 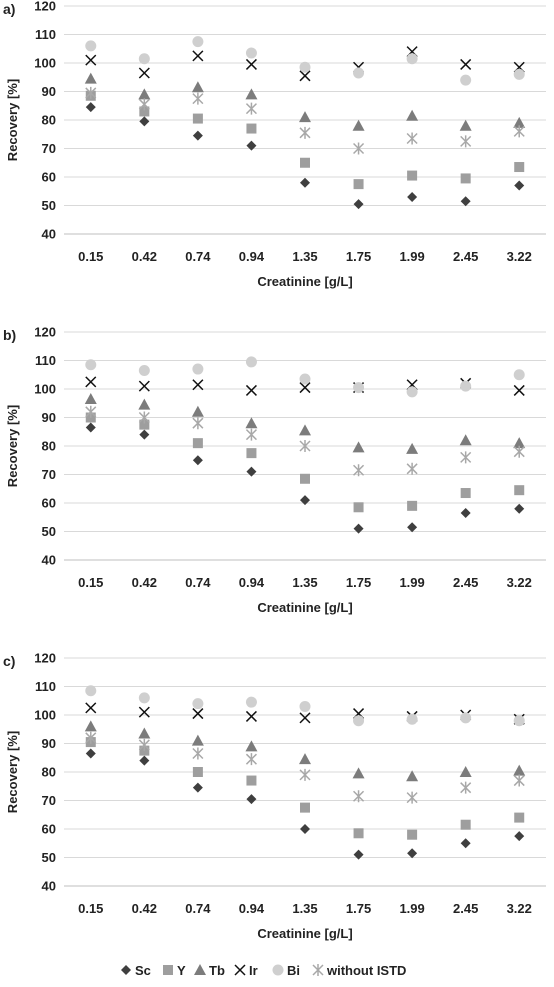 I want to click on x-tick-label: 0.74, so click(x=198, y=256).